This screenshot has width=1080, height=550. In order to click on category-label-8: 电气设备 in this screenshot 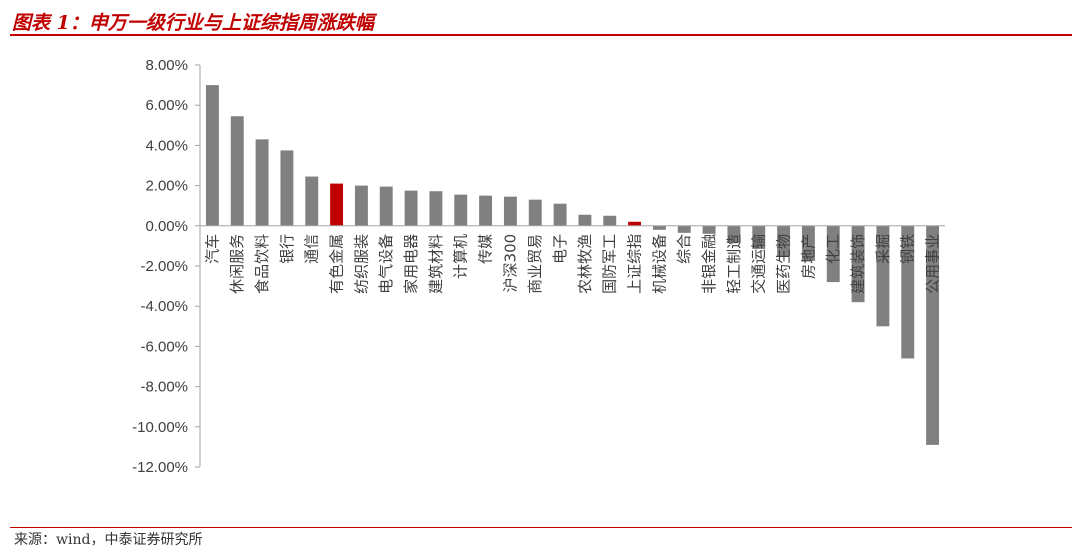, I will do `click(386, 264)`.